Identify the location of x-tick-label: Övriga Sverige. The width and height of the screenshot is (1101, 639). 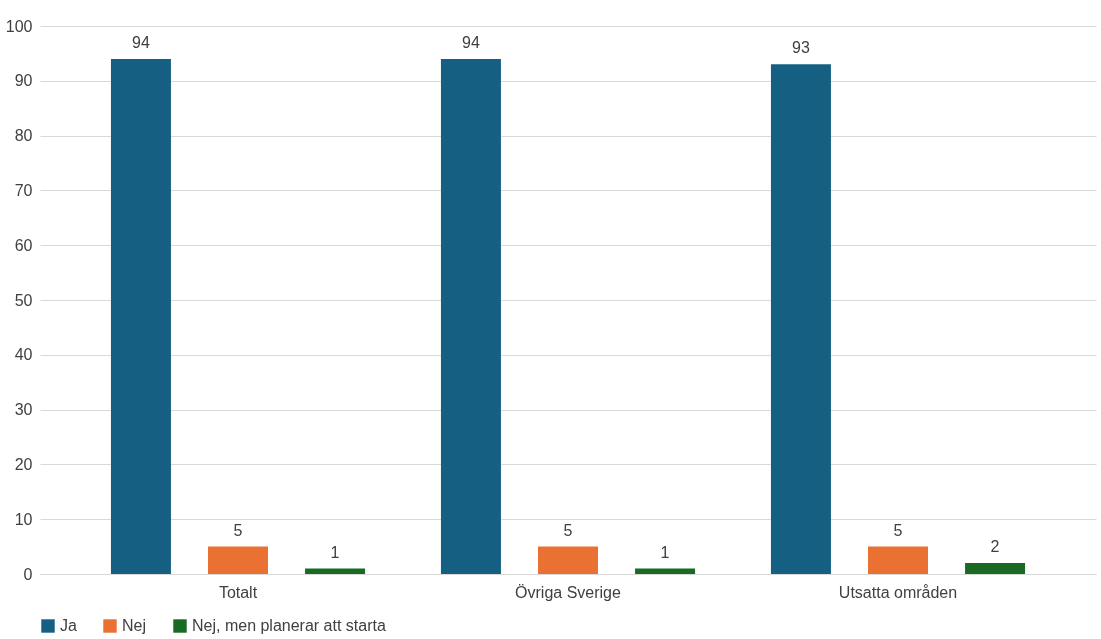
(568, 592).